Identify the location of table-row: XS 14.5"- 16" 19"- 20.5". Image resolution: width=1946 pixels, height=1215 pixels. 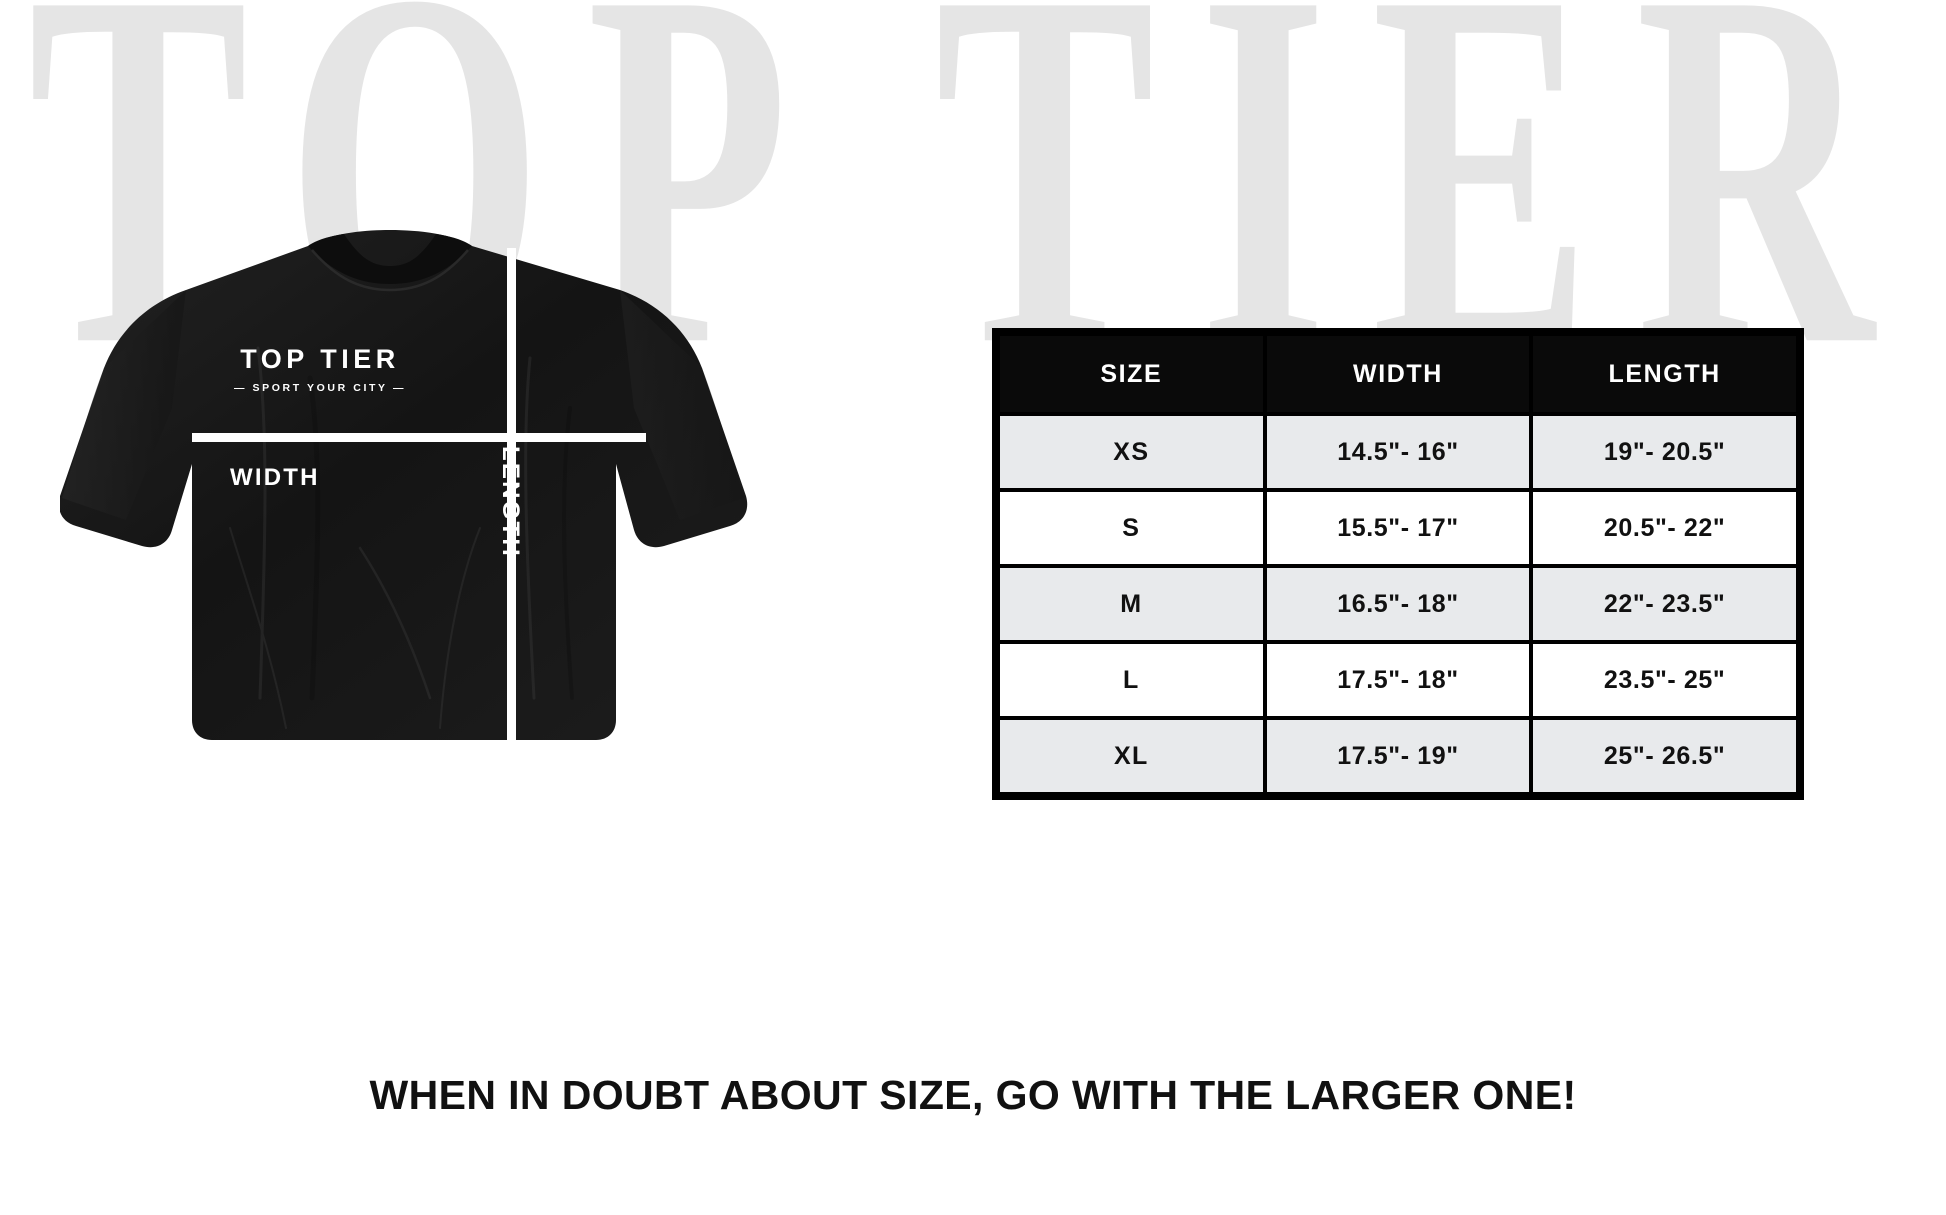
(1398, 452).